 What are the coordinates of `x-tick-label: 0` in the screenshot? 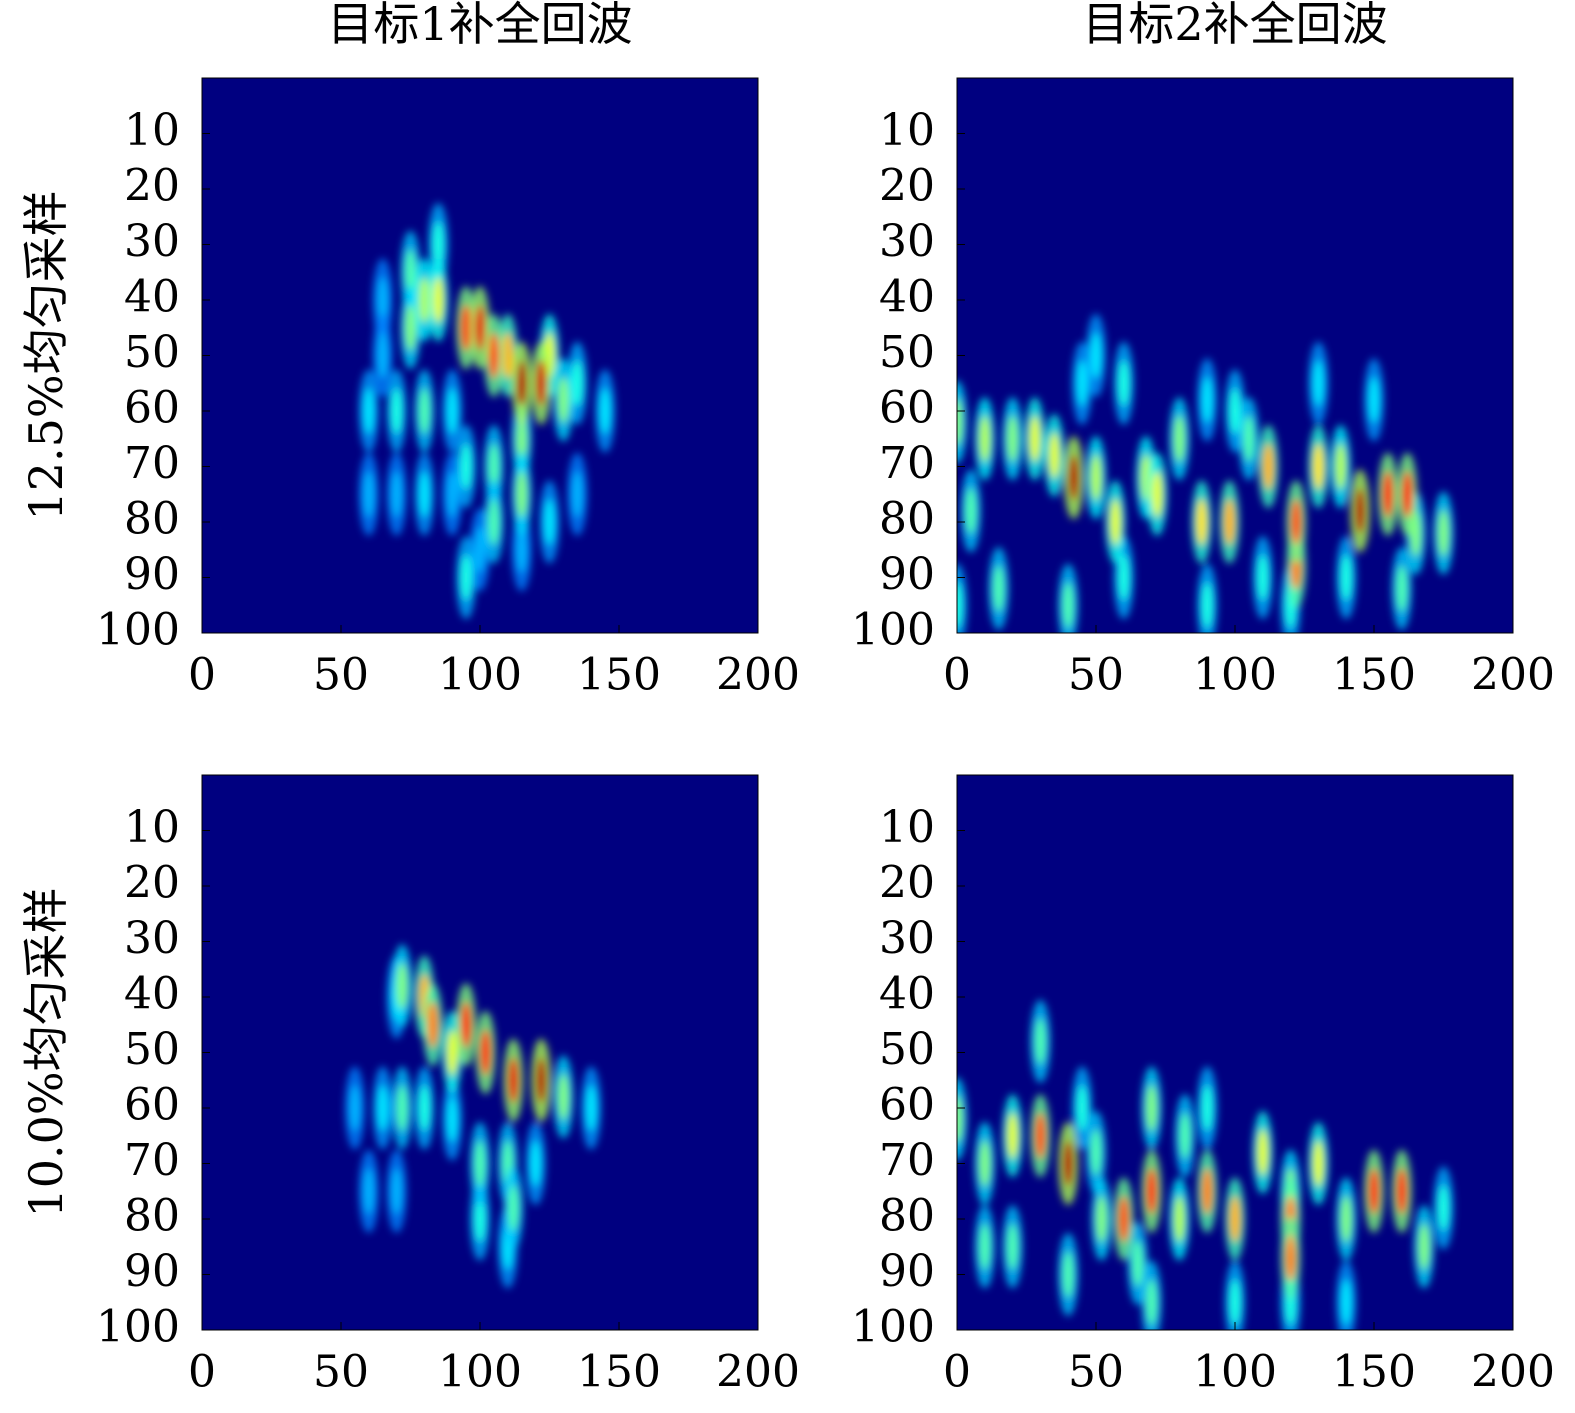 It's located at (202, 1372).